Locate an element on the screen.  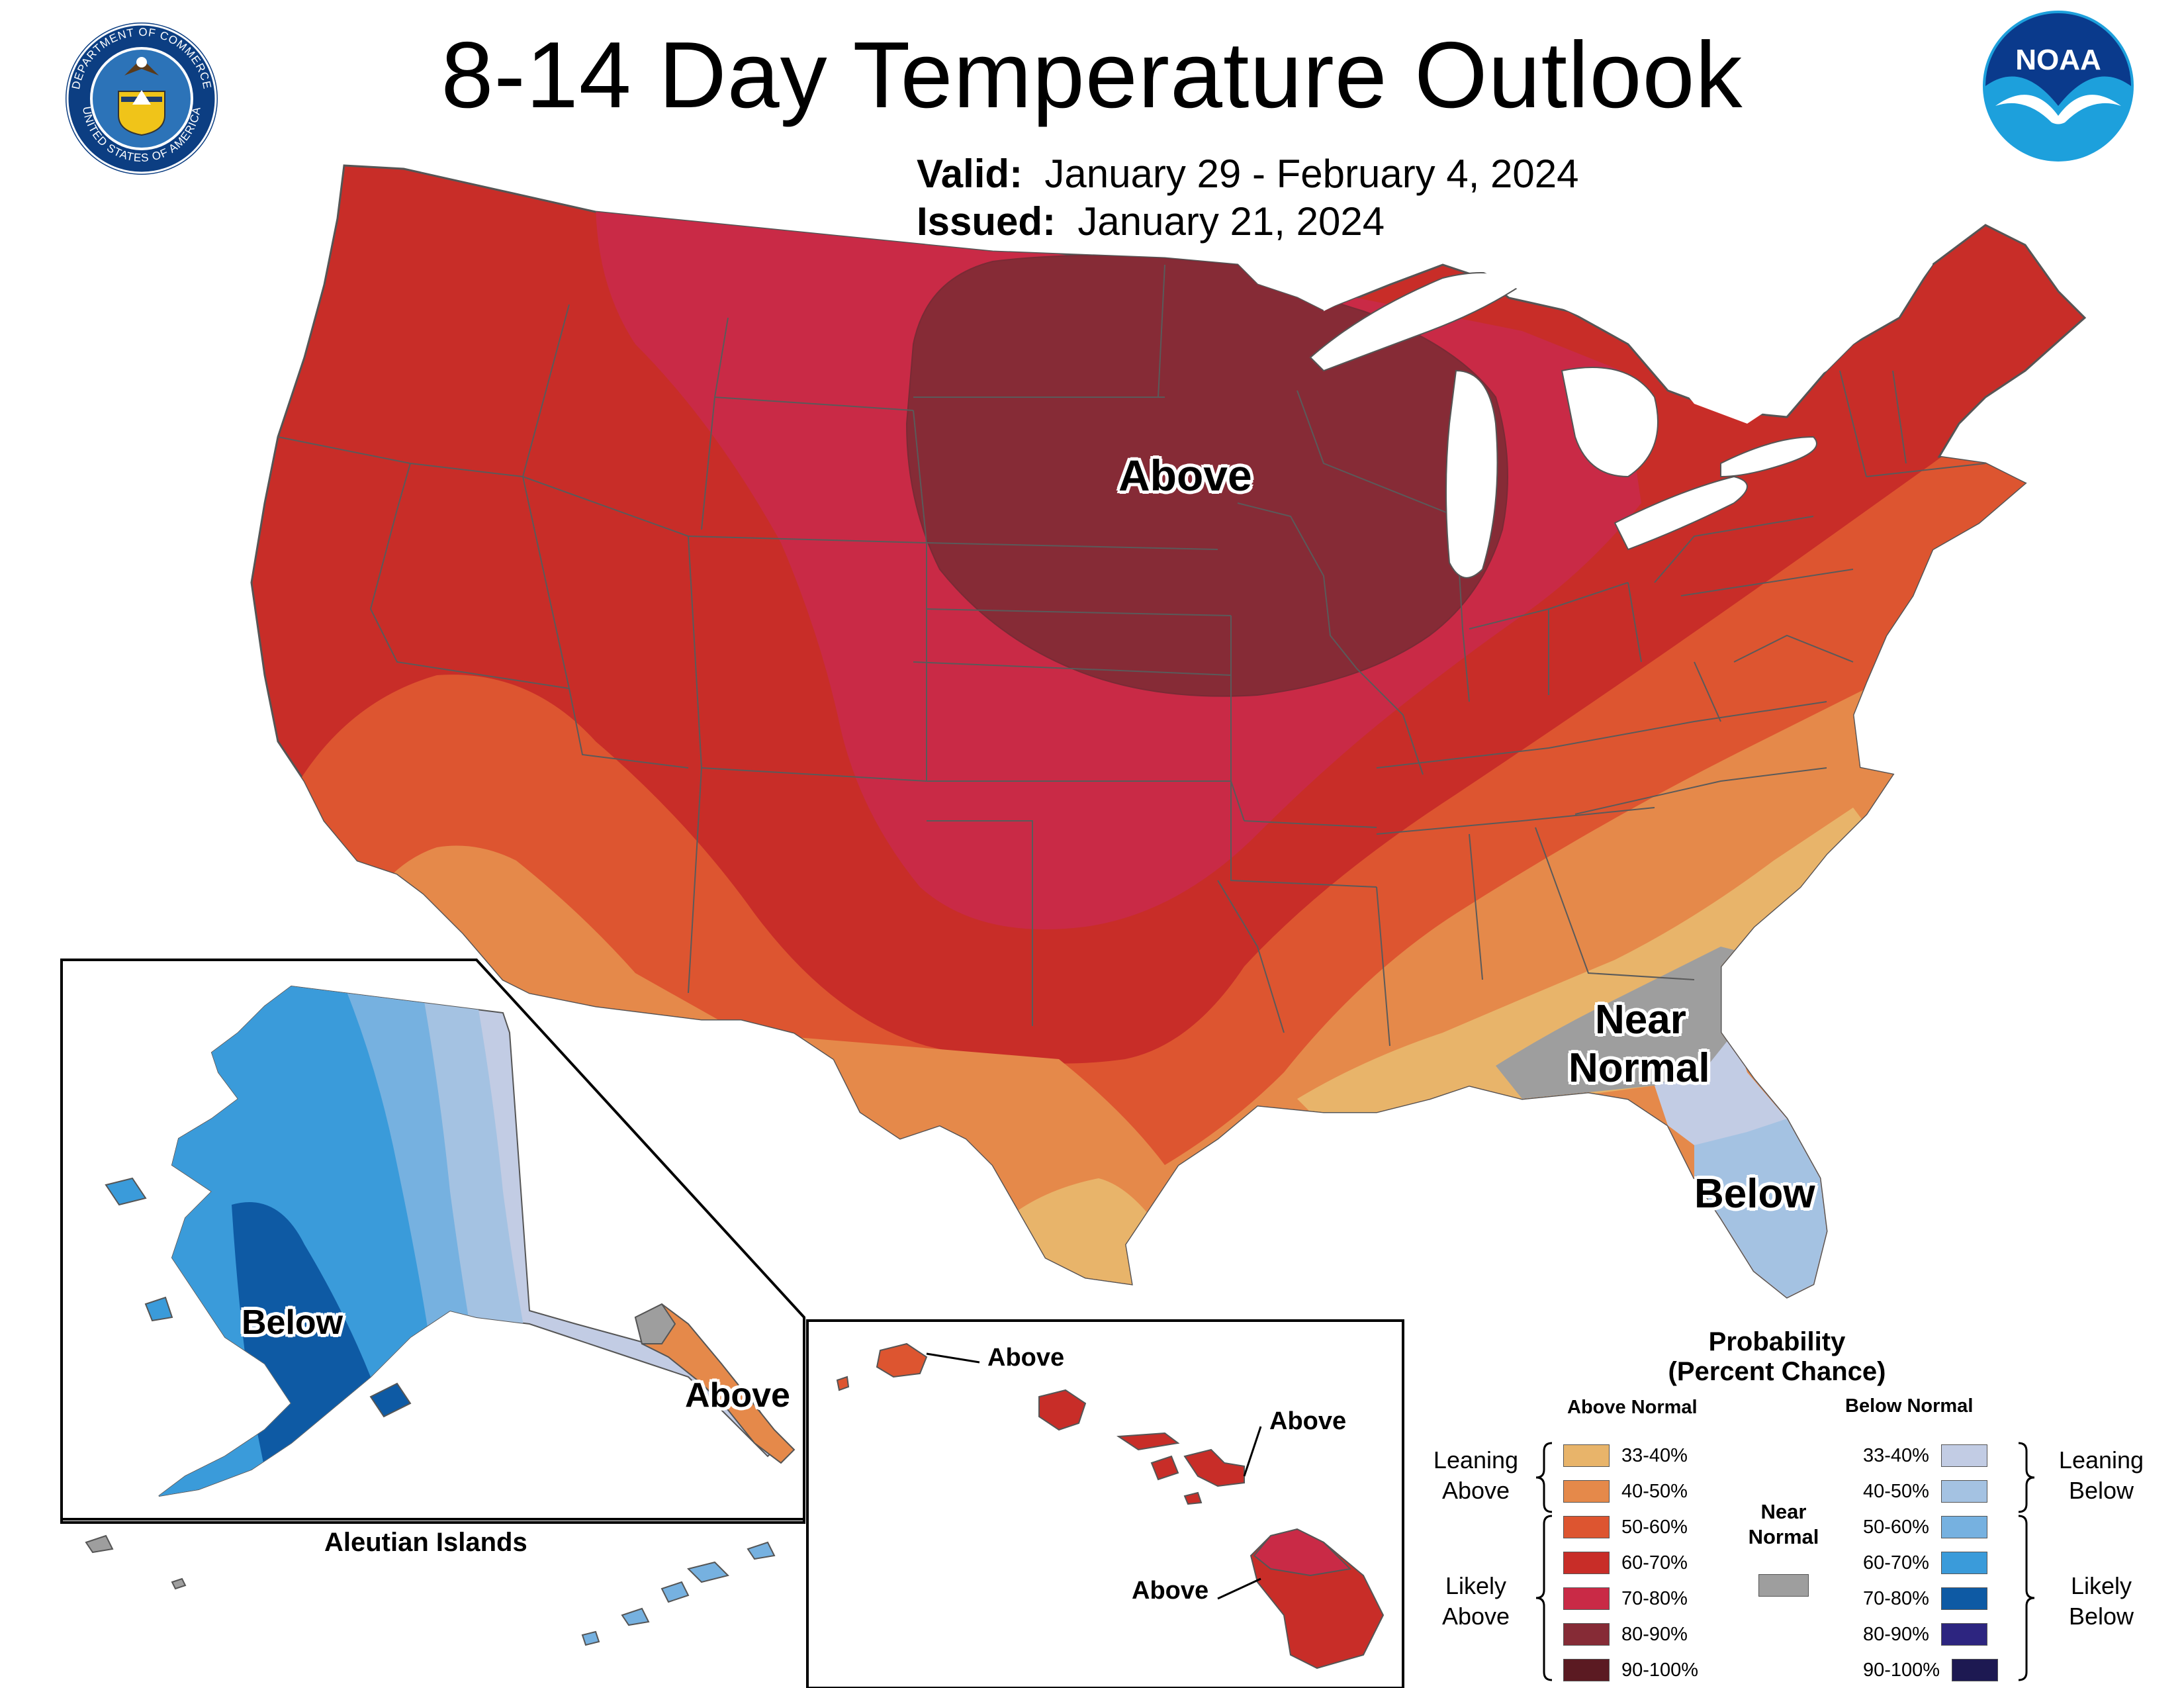
legend-above-range: 80-90% is located at coordinates (1655, 1634).